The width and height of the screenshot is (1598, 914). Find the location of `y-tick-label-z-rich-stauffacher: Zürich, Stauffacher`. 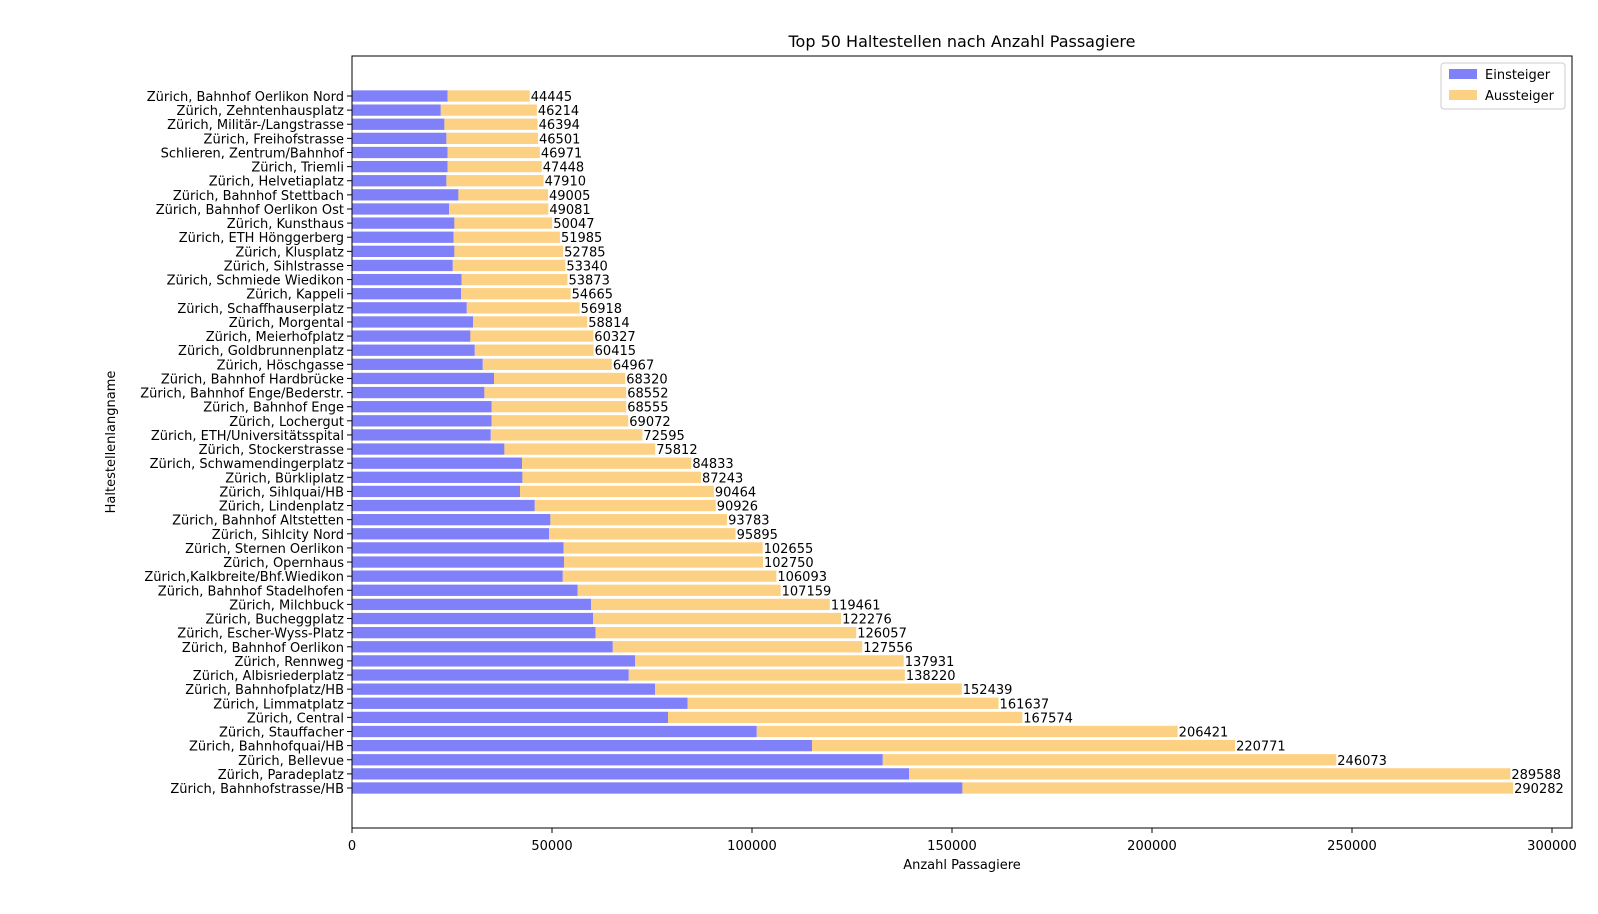

y-tick-label-z-rich-stauffacher: Zürich, Stauffacher is located at coordinates (282, 733).